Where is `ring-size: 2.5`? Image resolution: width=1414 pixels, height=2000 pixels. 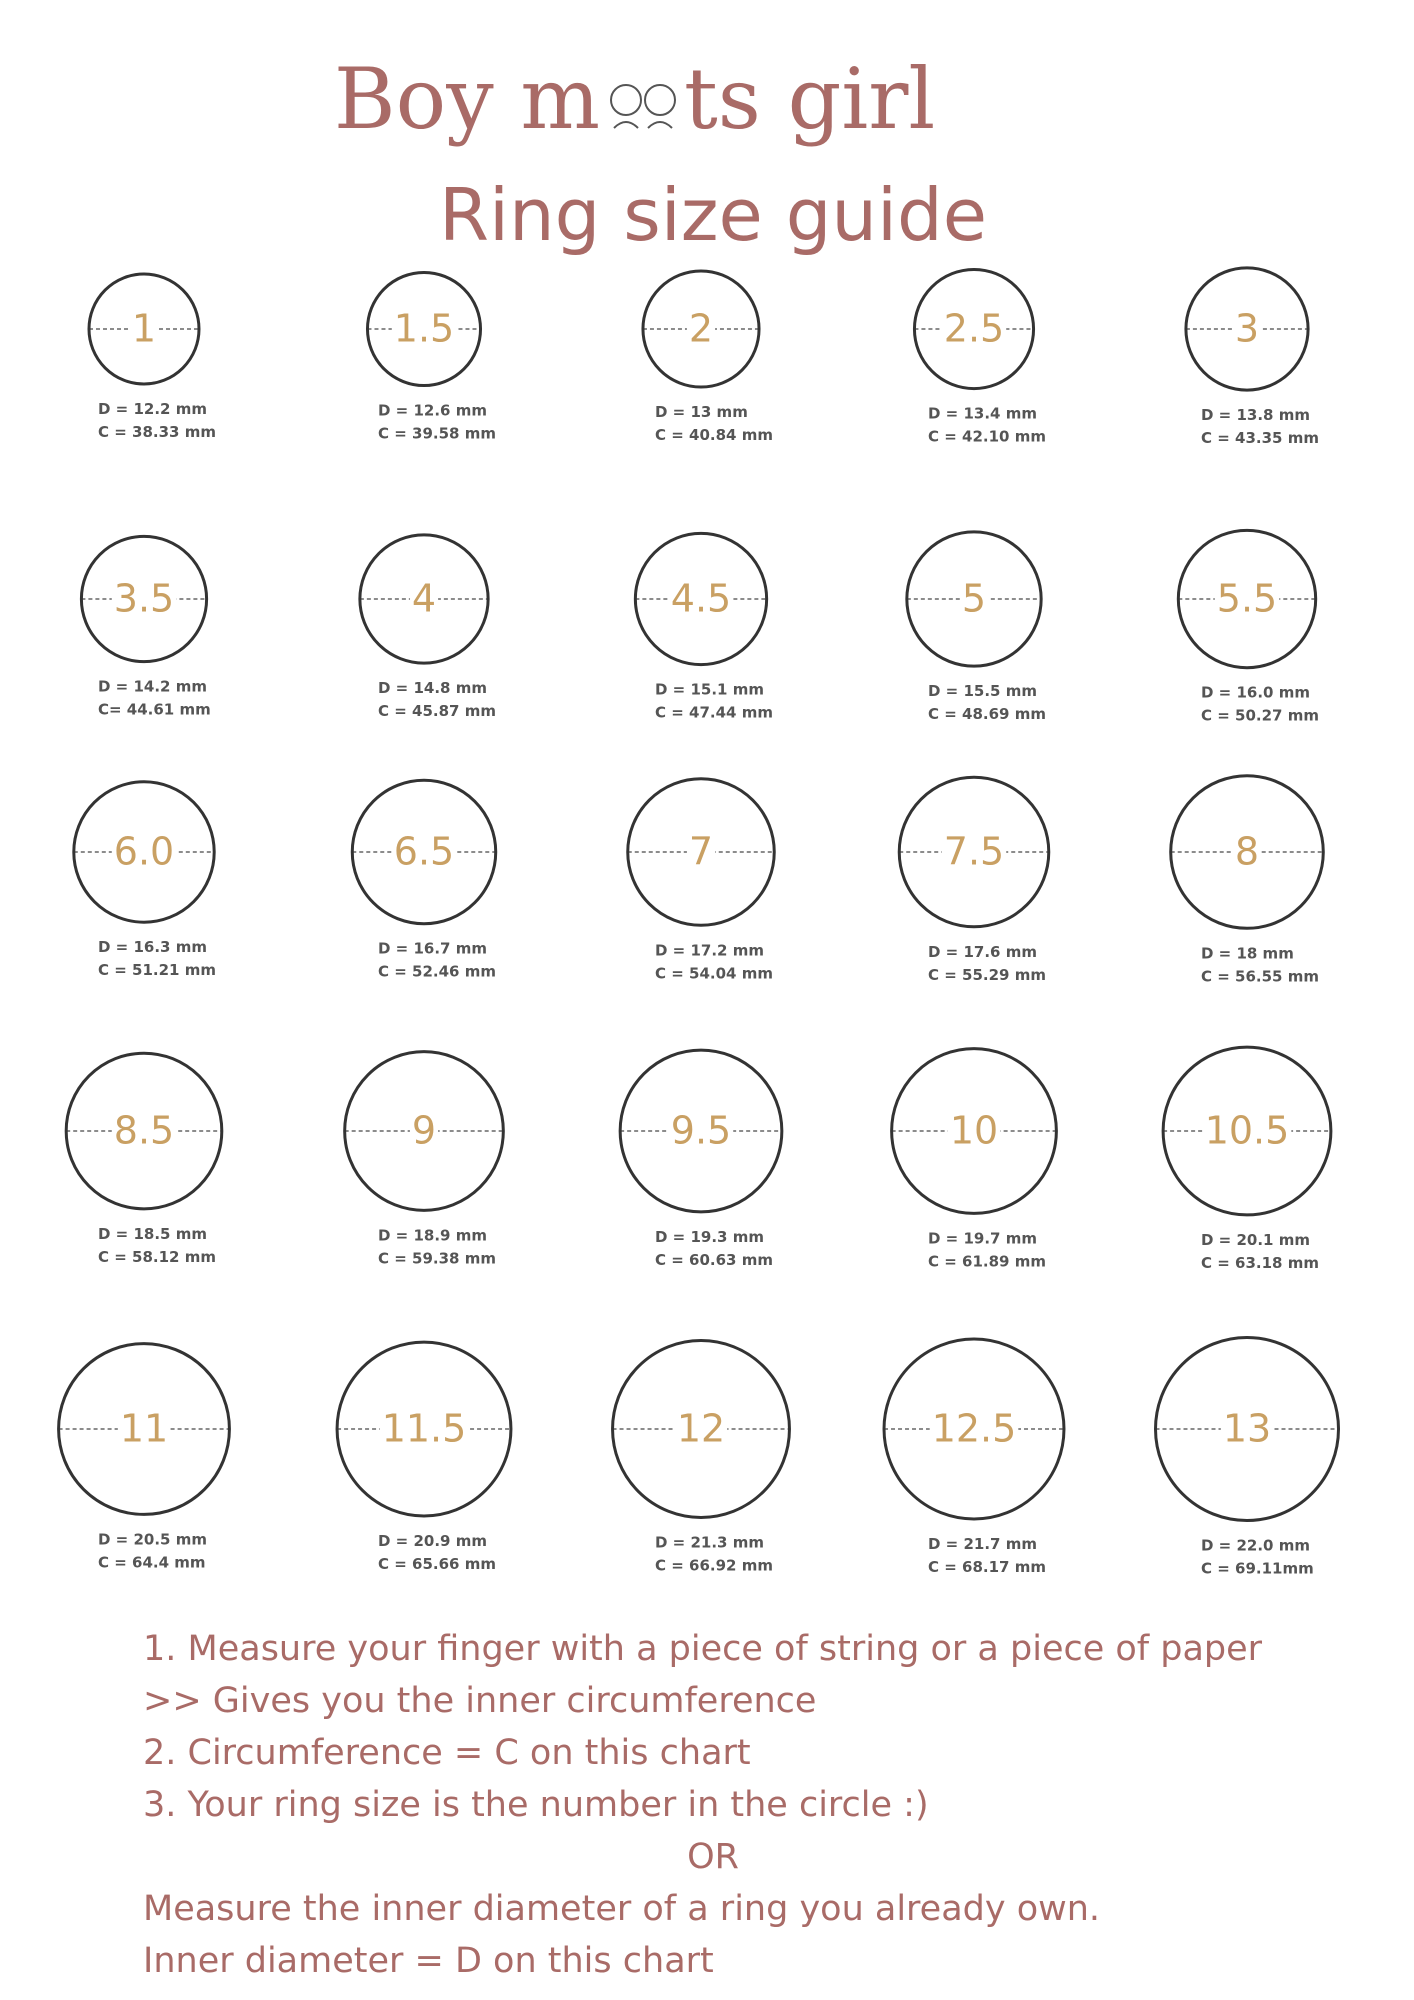
ring-size: 2.5 is located at coordinates (974, 329).